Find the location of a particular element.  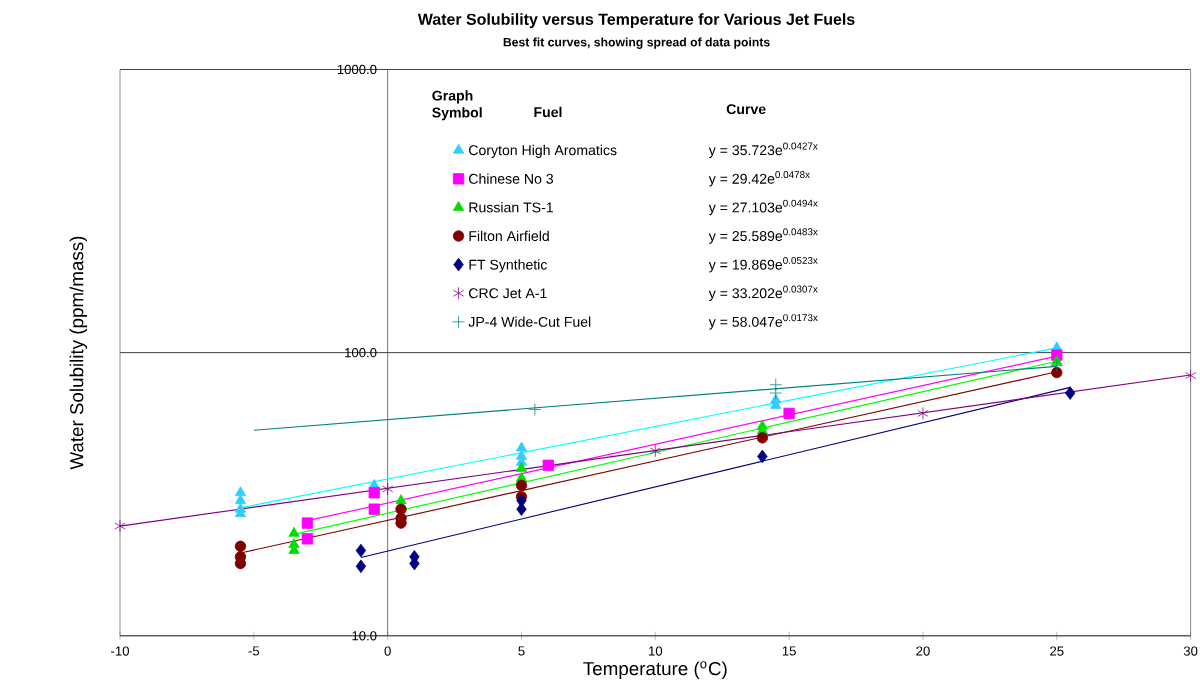

x-axis-title: Temperature ($^{o}$C) is located at coordinates (655, 670).